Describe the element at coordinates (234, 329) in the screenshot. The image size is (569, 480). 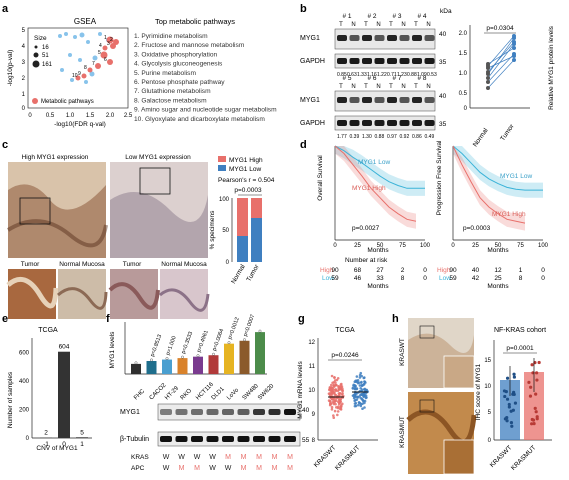
I see `cell-pvalue: p=0.0012` at that location.